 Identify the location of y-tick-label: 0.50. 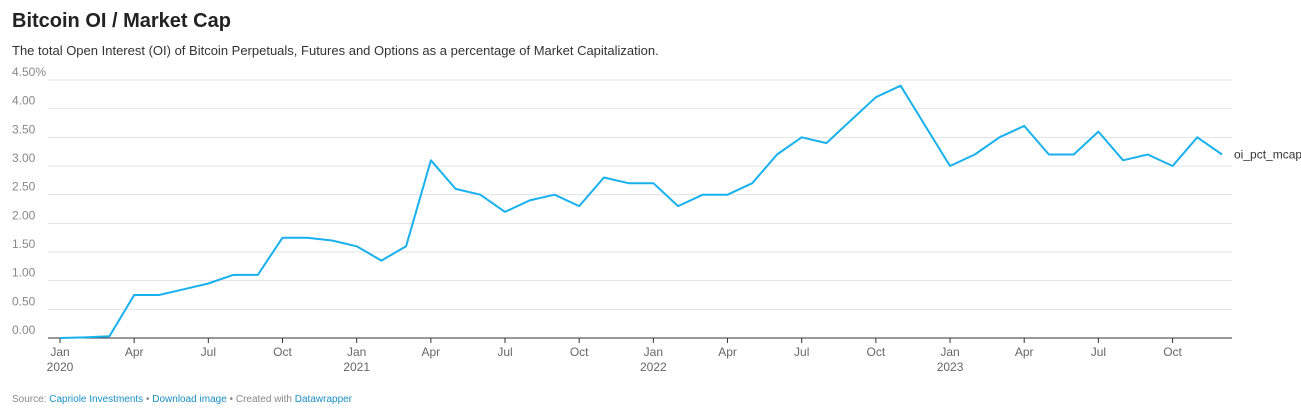
(24, 301).